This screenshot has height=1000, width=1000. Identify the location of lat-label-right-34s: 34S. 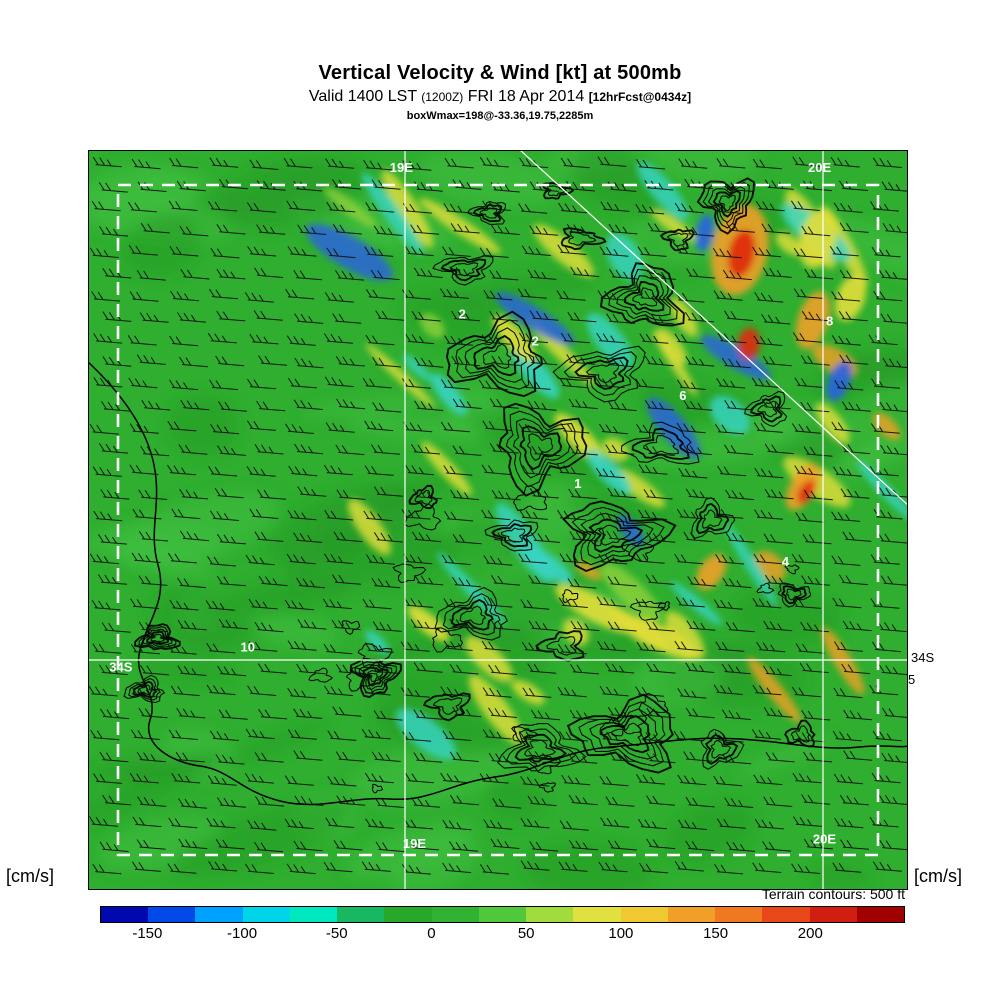
(923, 657).